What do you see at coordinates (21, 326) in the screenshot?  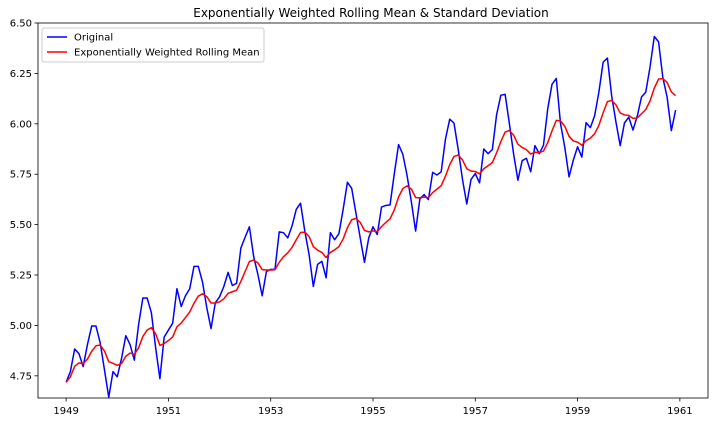 I see `y-tick-label: 5.00` at bounding box center [21, 326].